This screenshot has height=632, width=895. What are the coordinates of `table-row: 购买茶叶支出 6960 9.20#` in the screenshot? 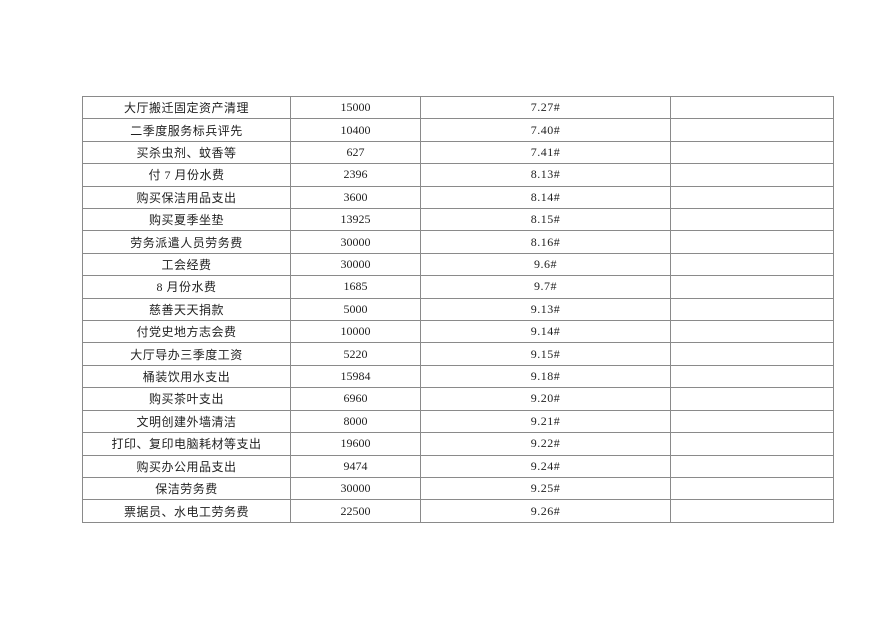 It's located at (458, 399).